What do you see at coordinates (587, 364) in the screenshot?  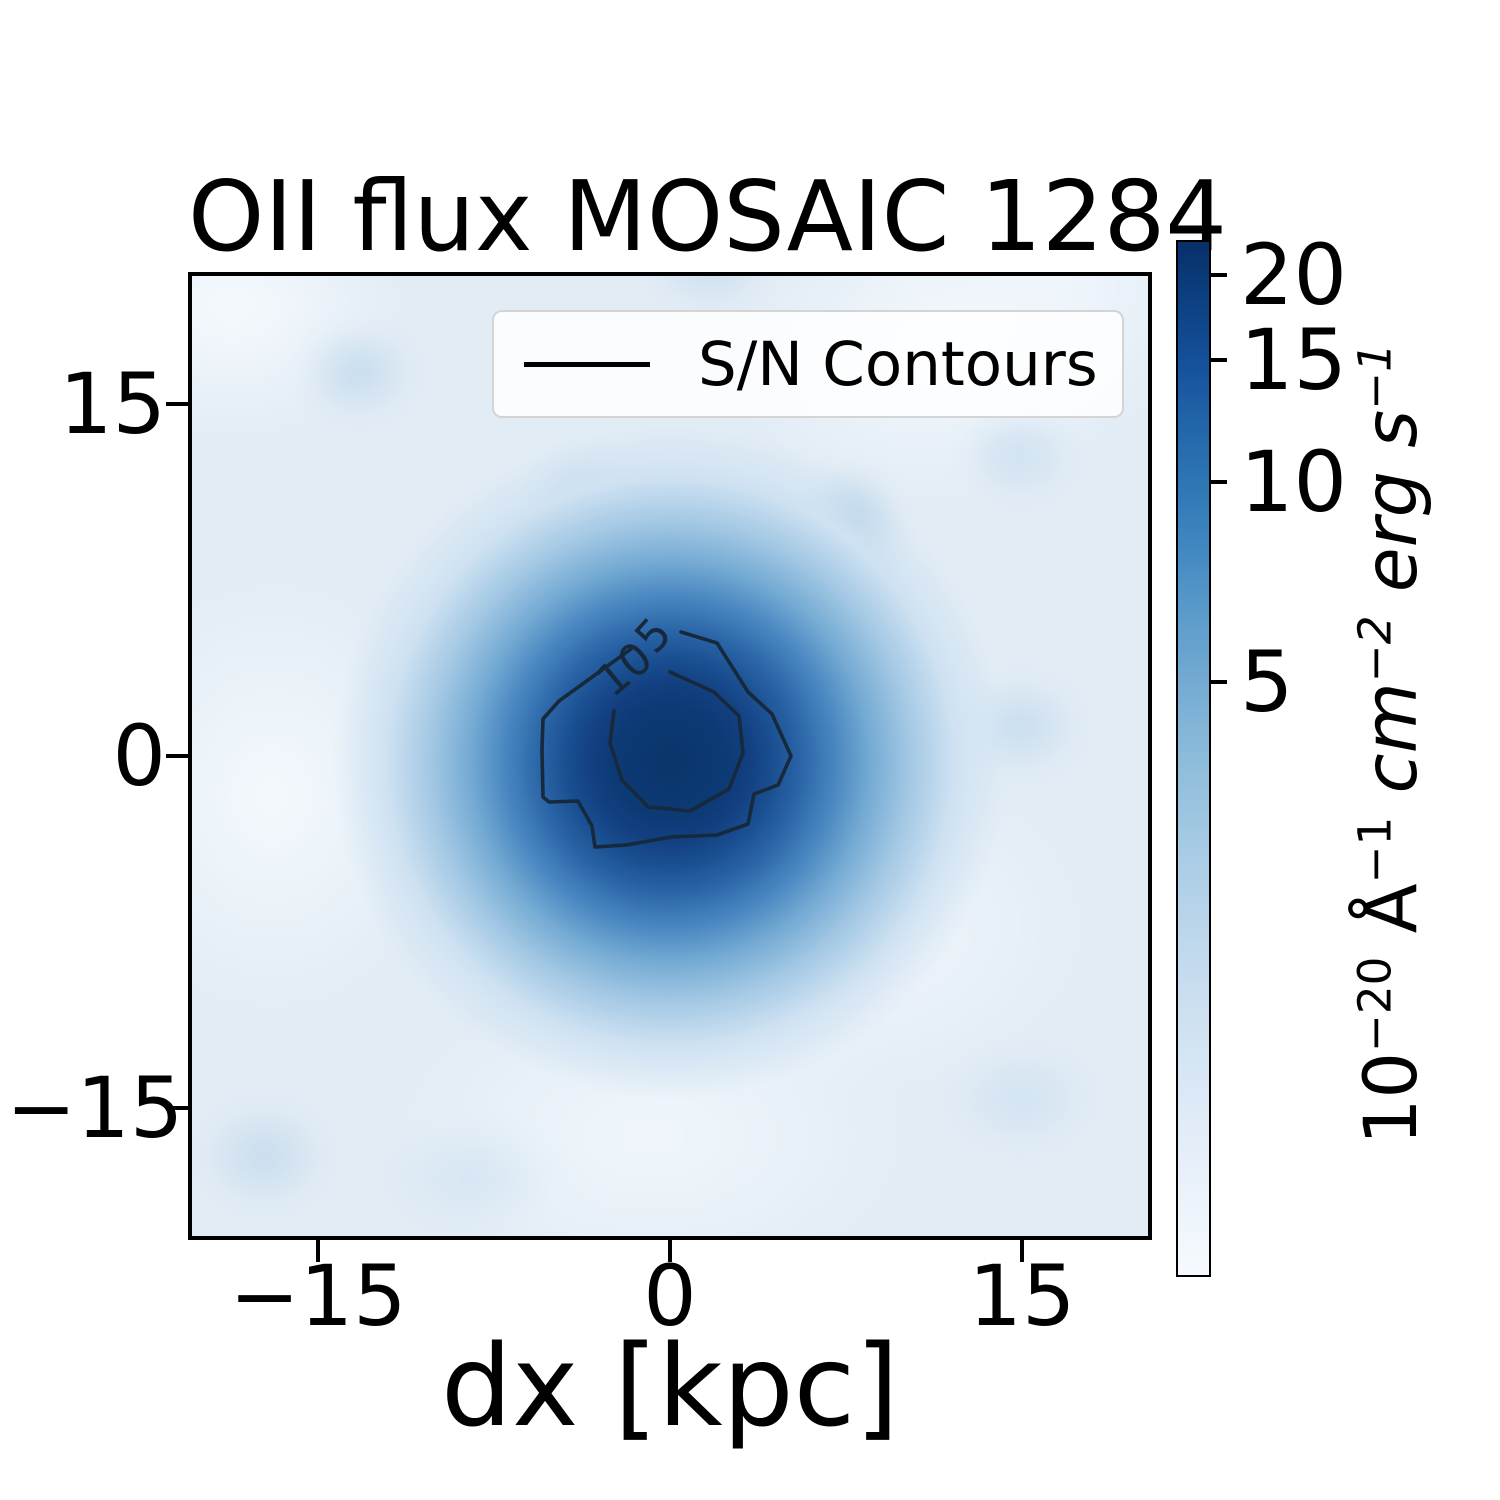 I see `legend-line-sample` at bounding box center [587, 364].